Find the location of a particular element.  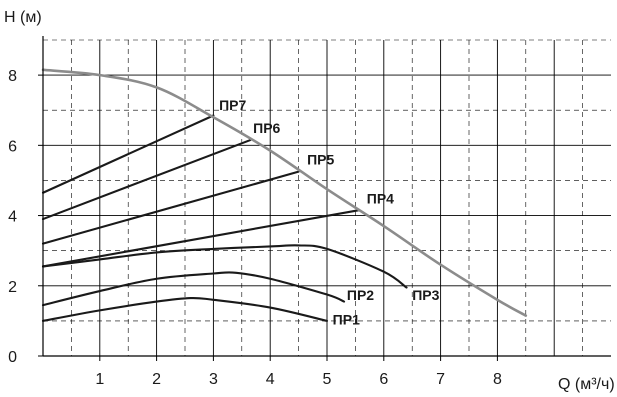

series-line-ПР3 is located at coordinates (224, 266).